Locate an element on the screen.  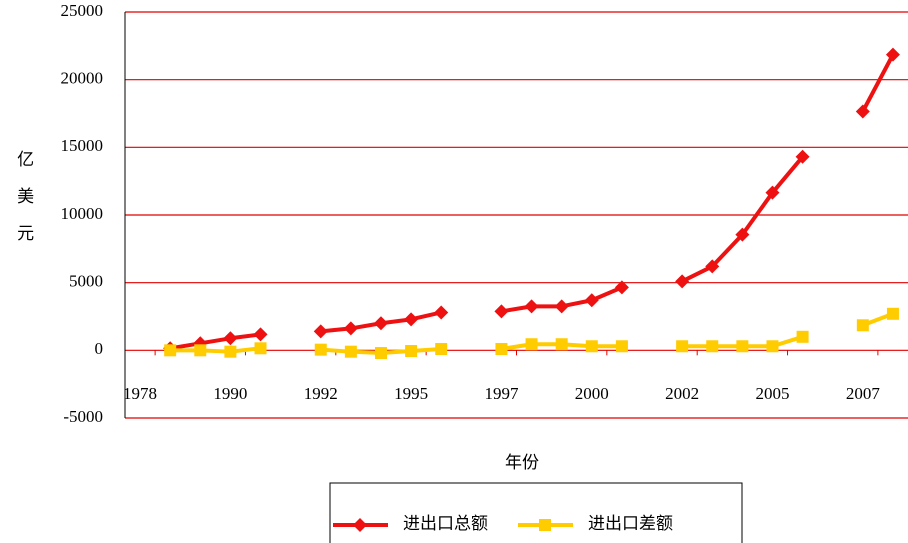
x-tick-label: 1992 is located at coordinates (321, 393).